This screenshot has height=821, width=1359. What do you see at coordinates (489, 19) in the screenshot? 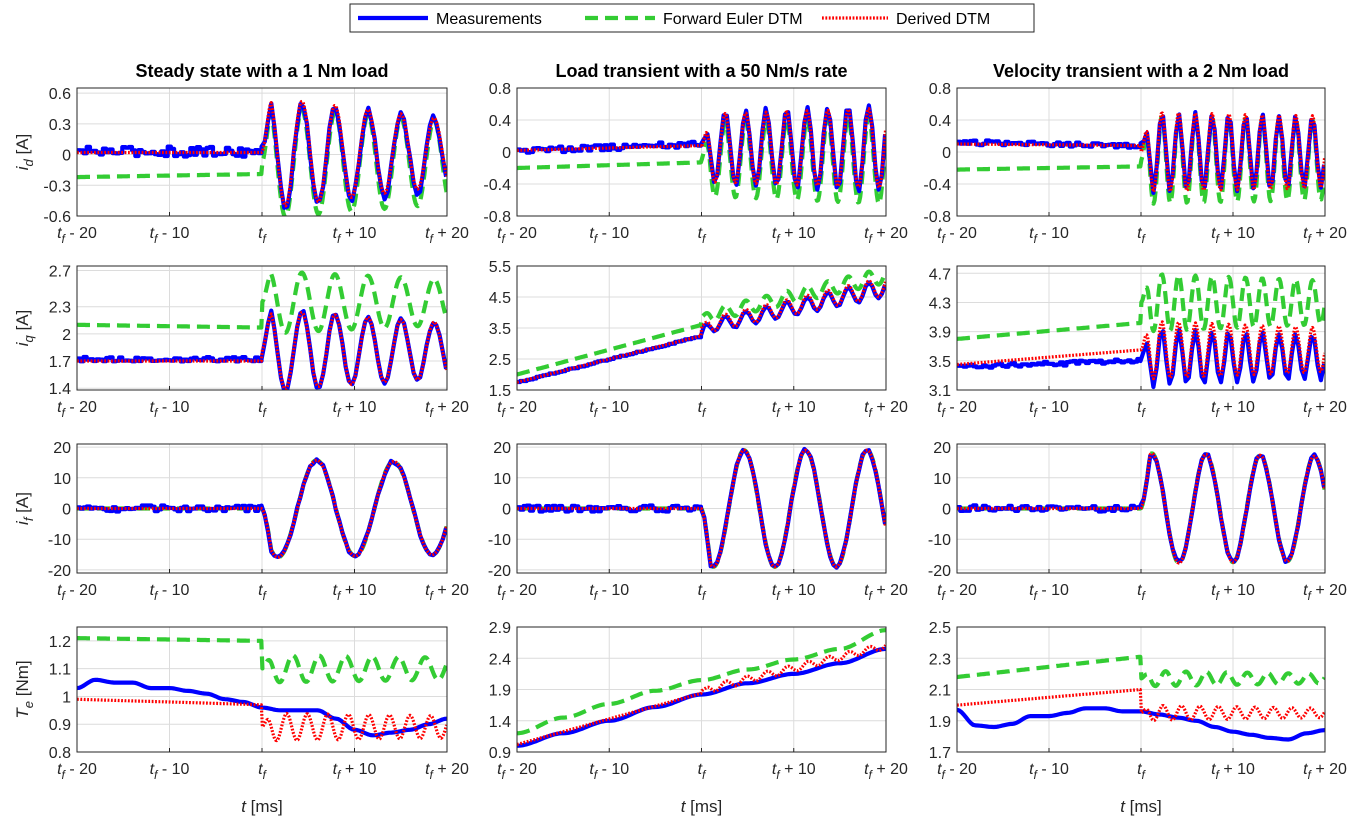
I see `legend-entry-1: Measurements` at bounding box center [489, 19].